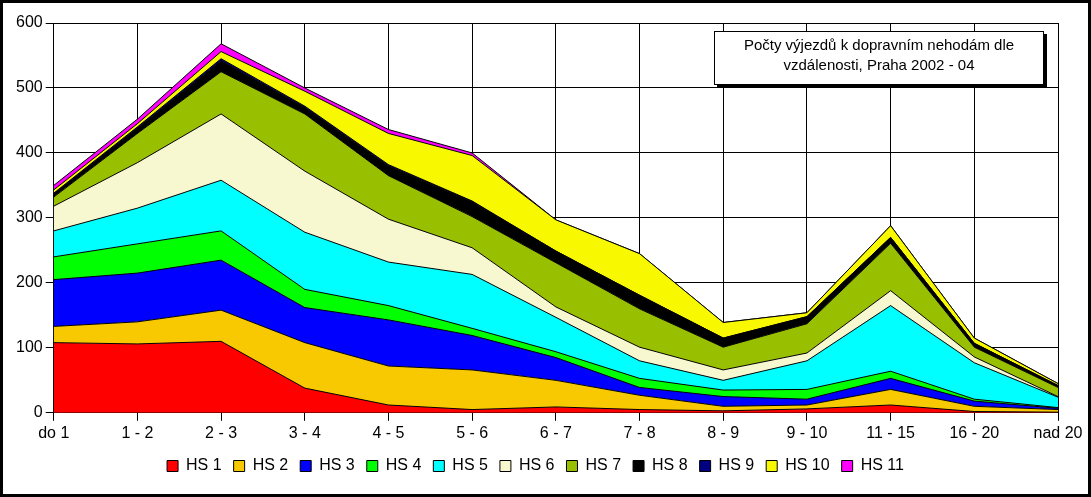 The image size is (1091, 497). I want to click on x-tick-label: 16 - 20, so click(974, 432).